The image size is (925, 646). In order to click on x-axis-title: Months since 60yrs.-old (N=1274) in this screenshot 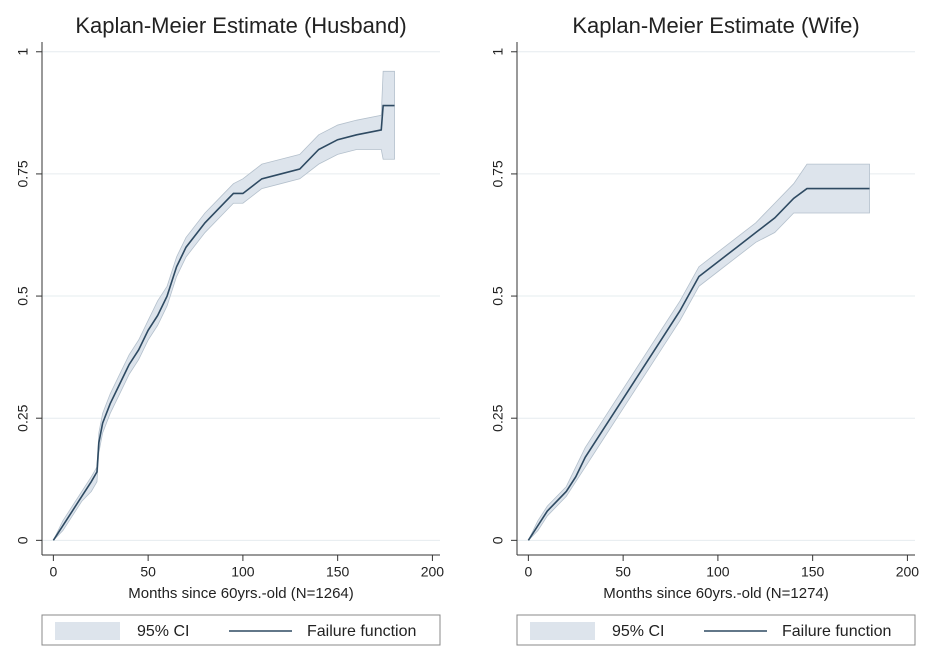, I will do `click(716, 593)`.